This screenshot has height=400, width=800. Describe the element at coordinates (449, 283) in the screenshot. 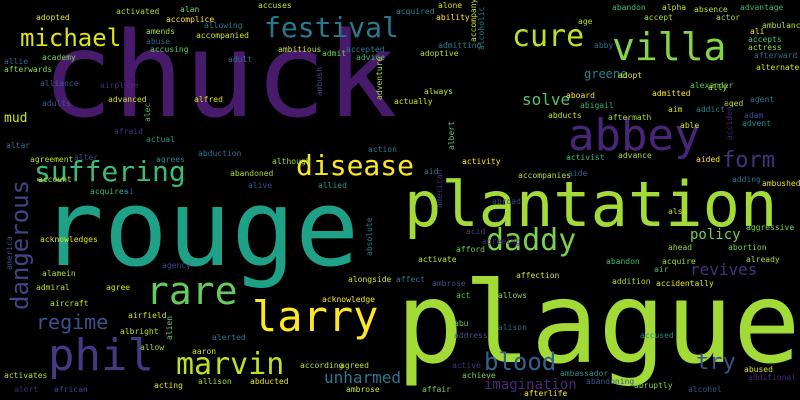

I see `word: ambrose` at that location.